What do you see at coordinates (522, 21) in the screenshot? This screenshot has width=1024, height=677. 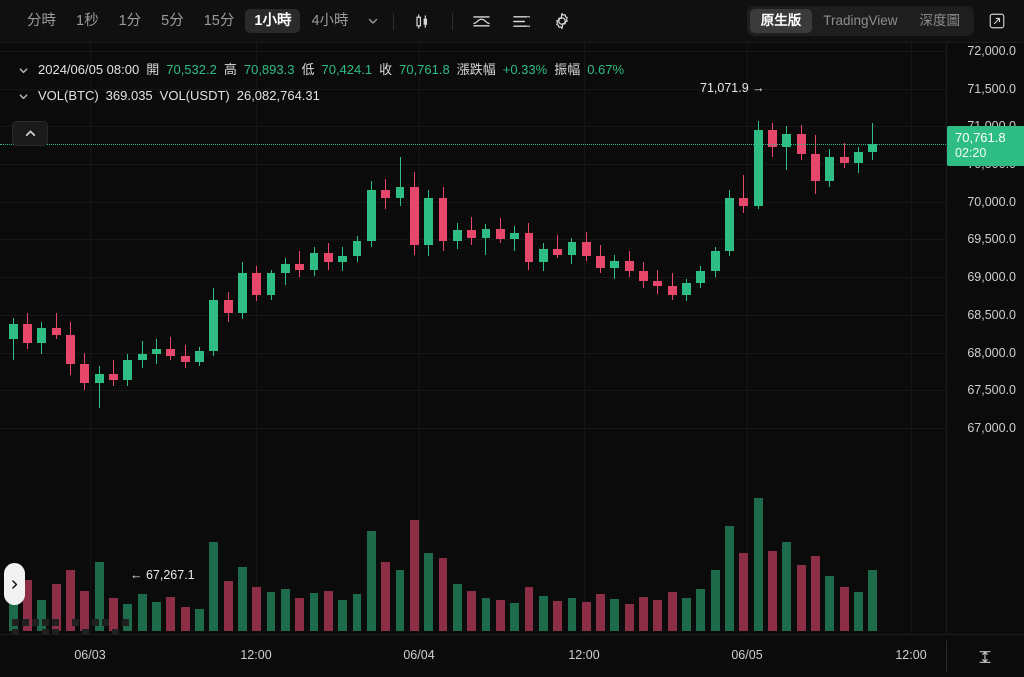 I see `list-settings-icon` at bounding box center [522, 21].